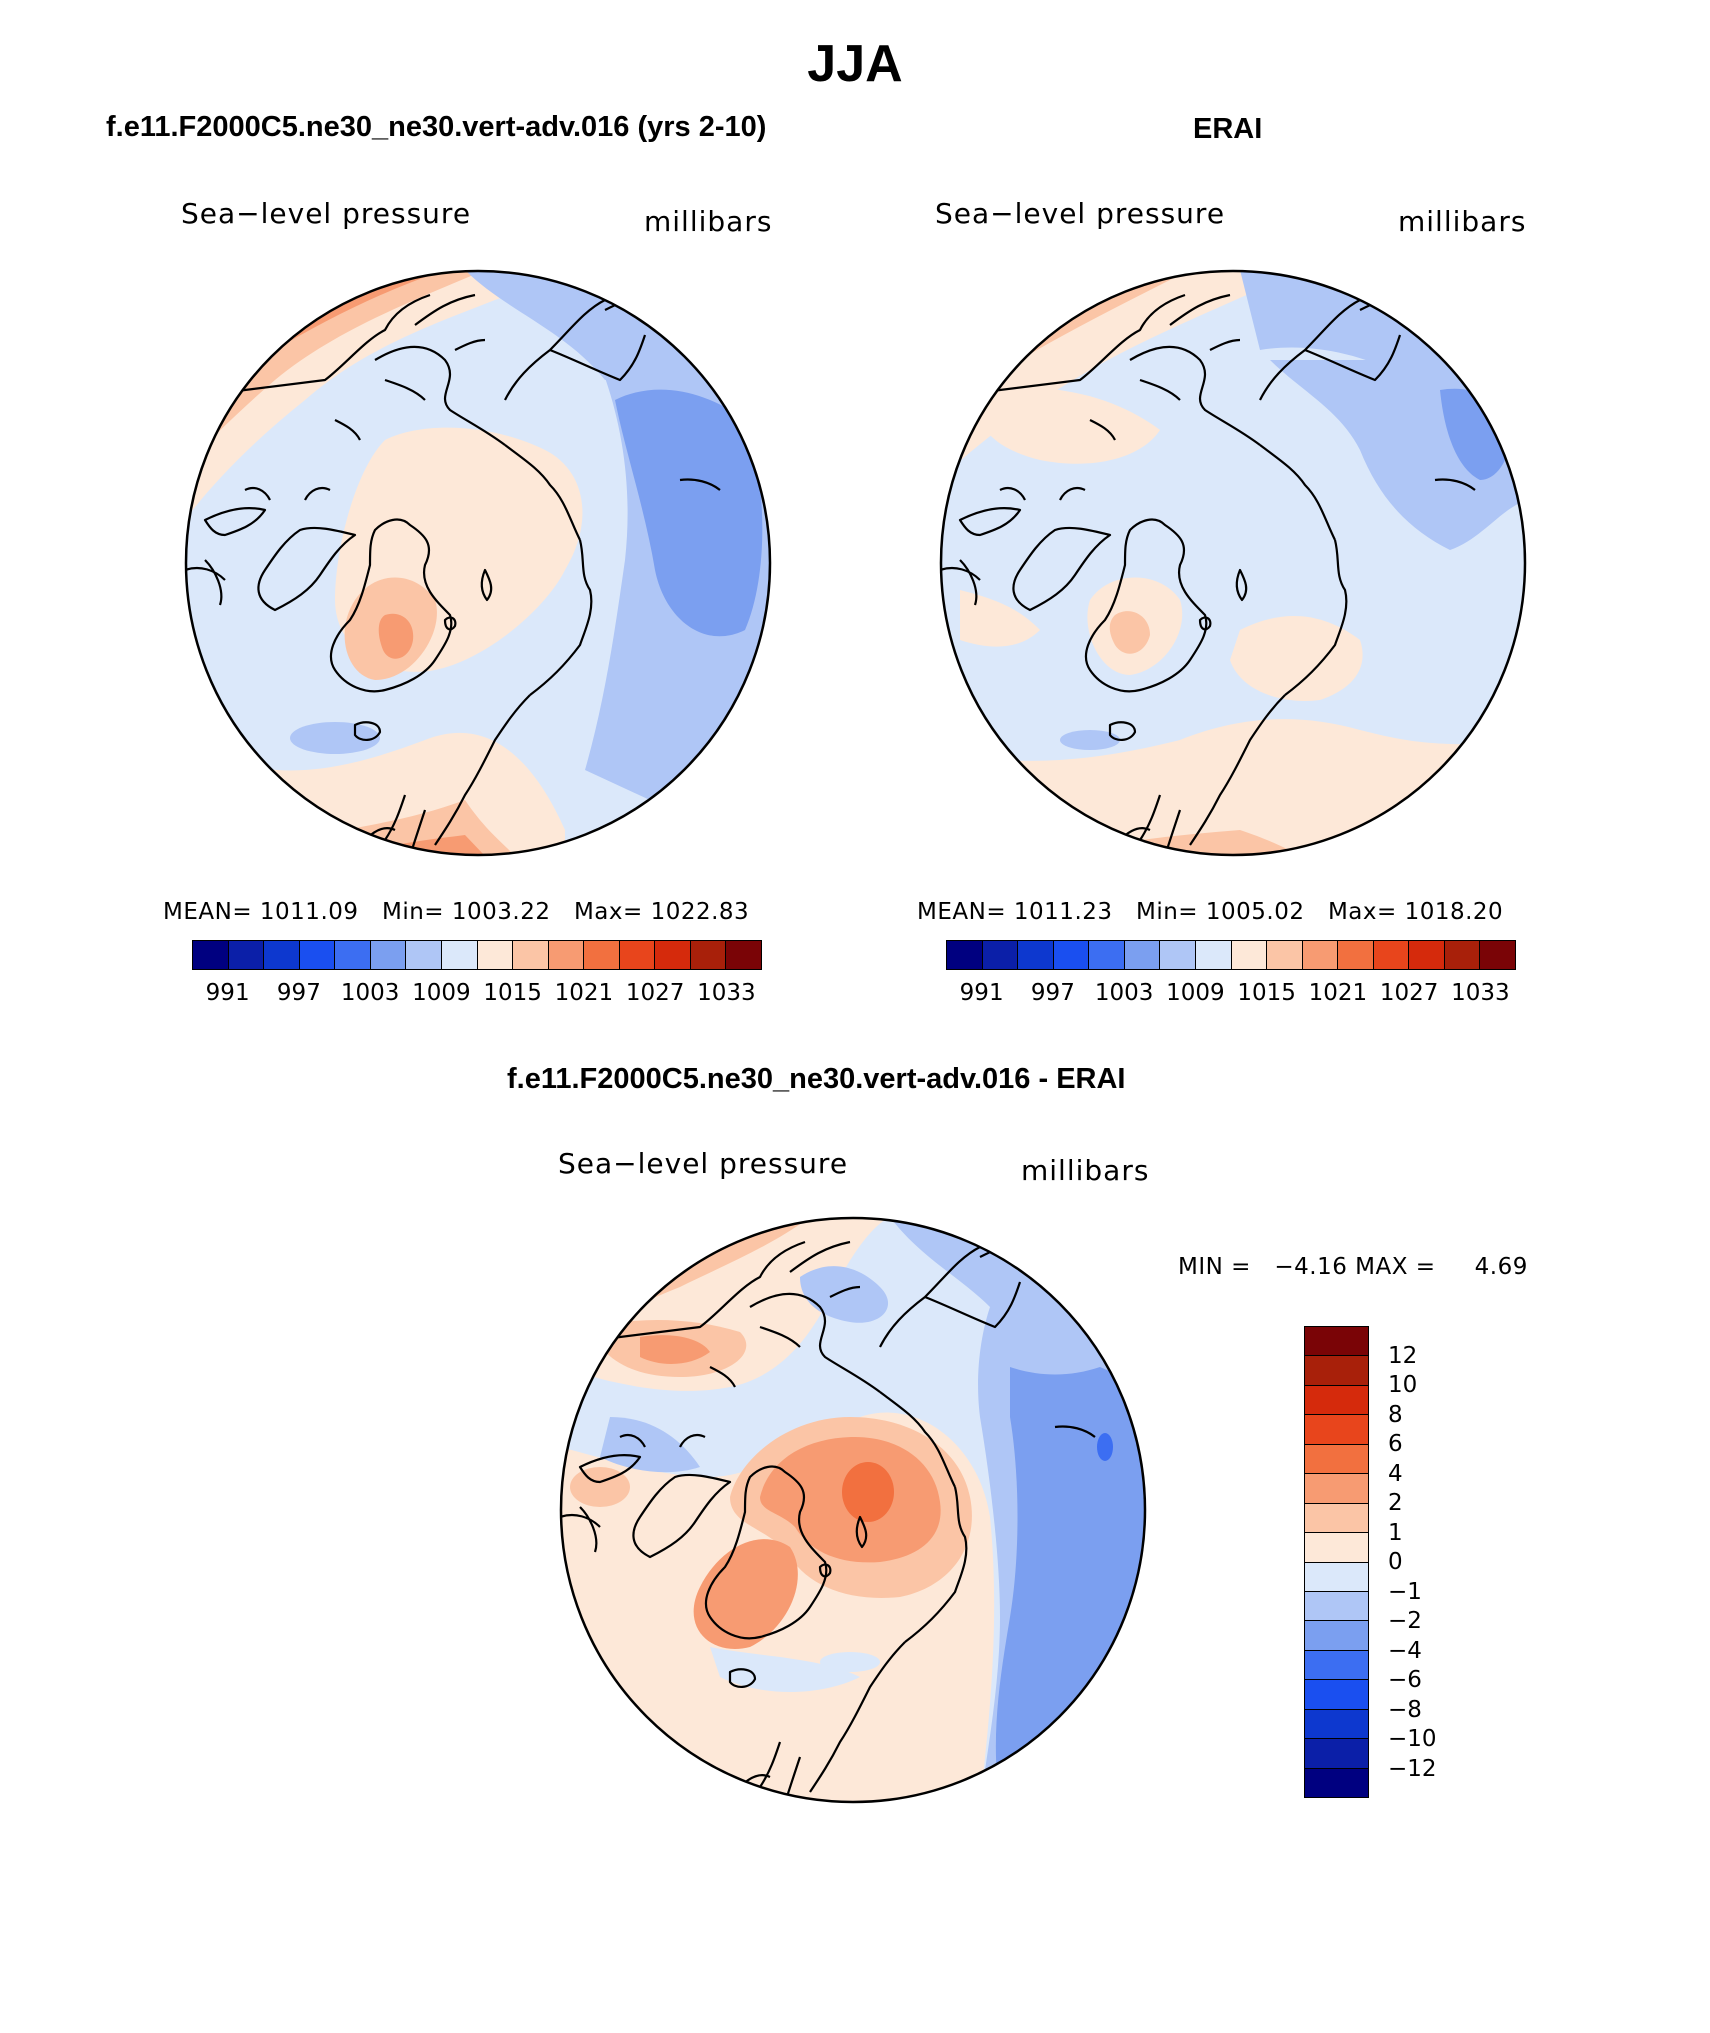  Describe the element at coordinates (1228, 129) in the screenshot. I see `obs-panel-title: ERAI` at that location.